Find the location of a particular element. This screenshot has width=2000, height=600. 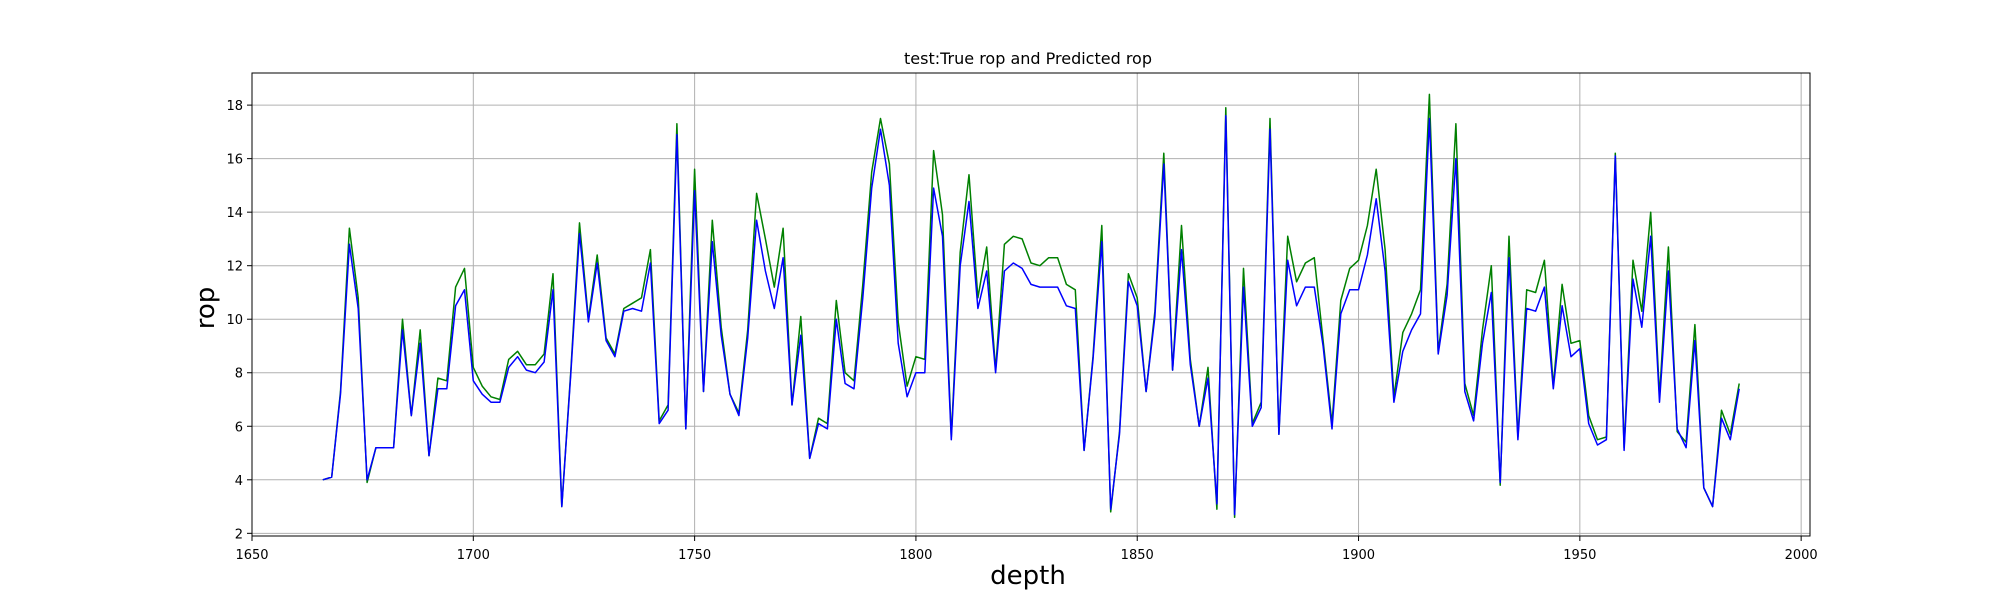

y-tick-label: 10 is located at coordinates (234, 320).